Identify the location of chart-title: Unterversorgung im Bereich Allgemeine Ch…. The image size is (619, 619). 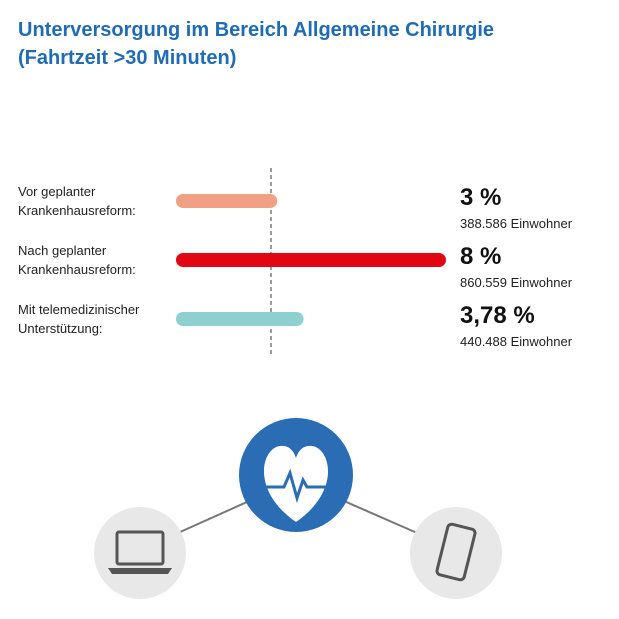
(256, 44).